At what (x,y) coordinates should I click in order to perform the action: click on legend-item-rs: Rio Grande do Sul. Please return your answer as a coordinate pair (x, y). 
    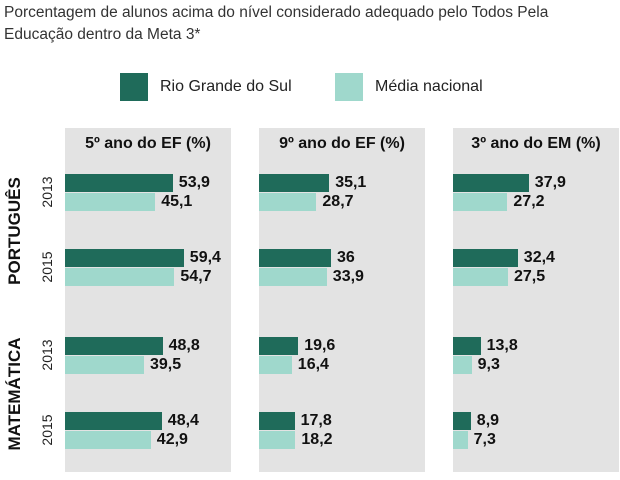
    Looking at the image, I should click on (206, 87).